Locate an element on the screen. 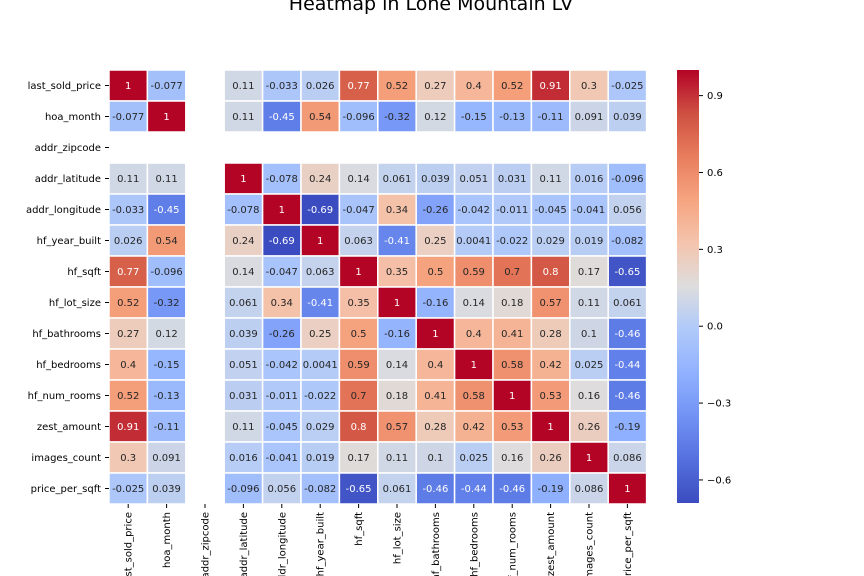 The height and width of the screenshot is (576, 864). y-tick-label: hf_num_rooms is located at coordinates (64, 396).